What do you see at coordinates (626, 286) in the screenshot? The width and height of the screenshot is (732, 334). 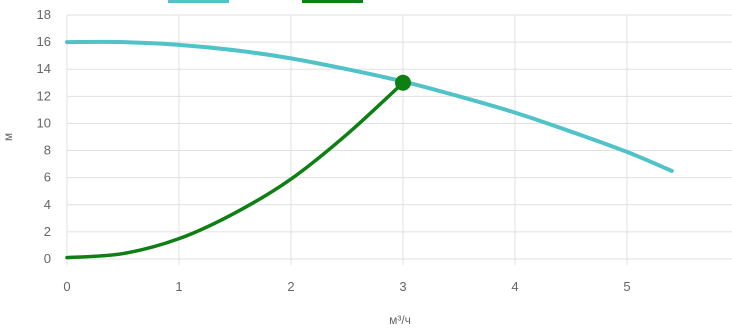 I see `x-tick-label: 5` at bounding box center [626, 286].